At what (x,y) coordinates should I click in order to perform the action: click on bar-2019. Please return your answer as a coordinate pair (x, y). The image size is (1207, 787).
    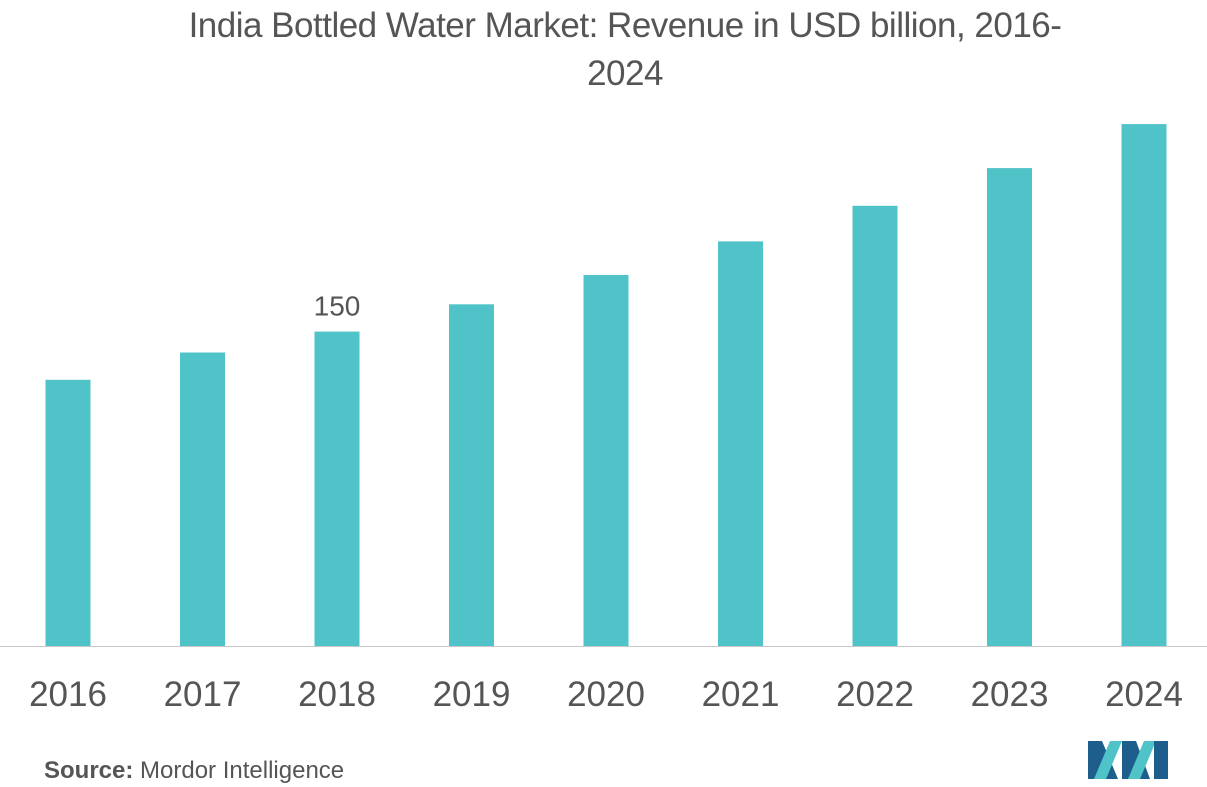
    Looking at the image, I should click on (471, 475).